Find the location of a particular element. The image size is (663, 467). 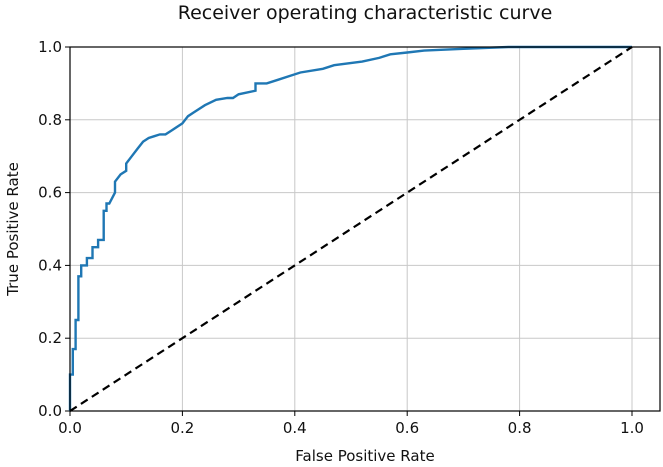

y-tick-label: 0.0 is located at coordinates (50, 411).